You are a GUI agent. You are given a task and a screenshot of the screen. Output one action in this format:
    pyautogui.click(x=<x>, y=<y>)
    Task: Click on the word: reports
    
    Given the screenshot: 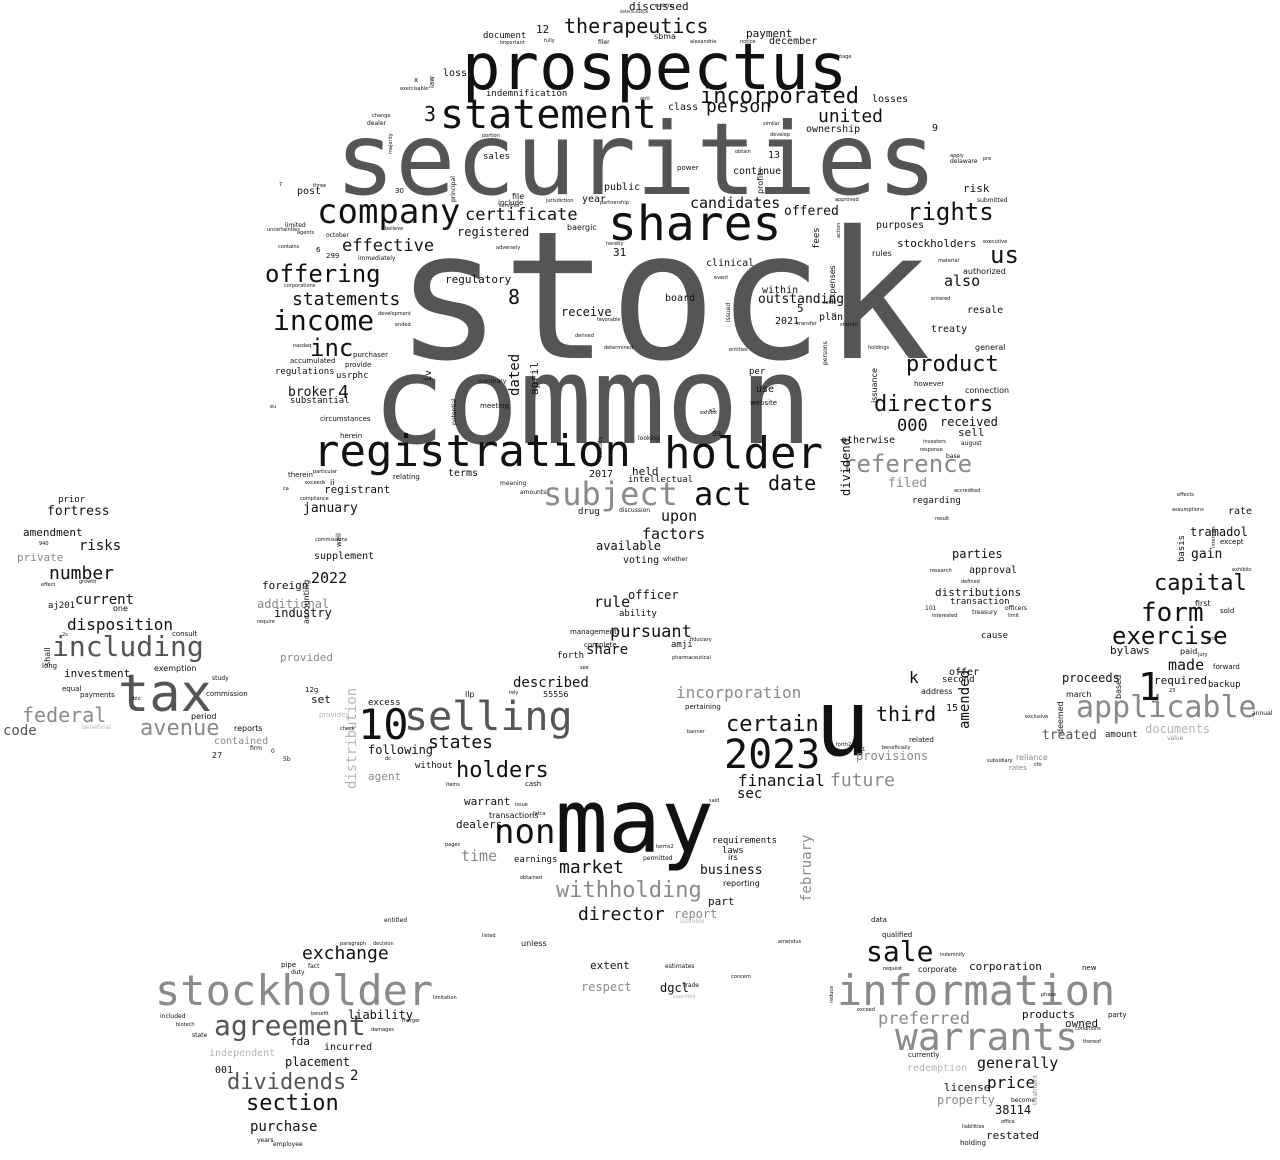 What is the action you would take?
    pyautogui.click(x=248, y=728)
    